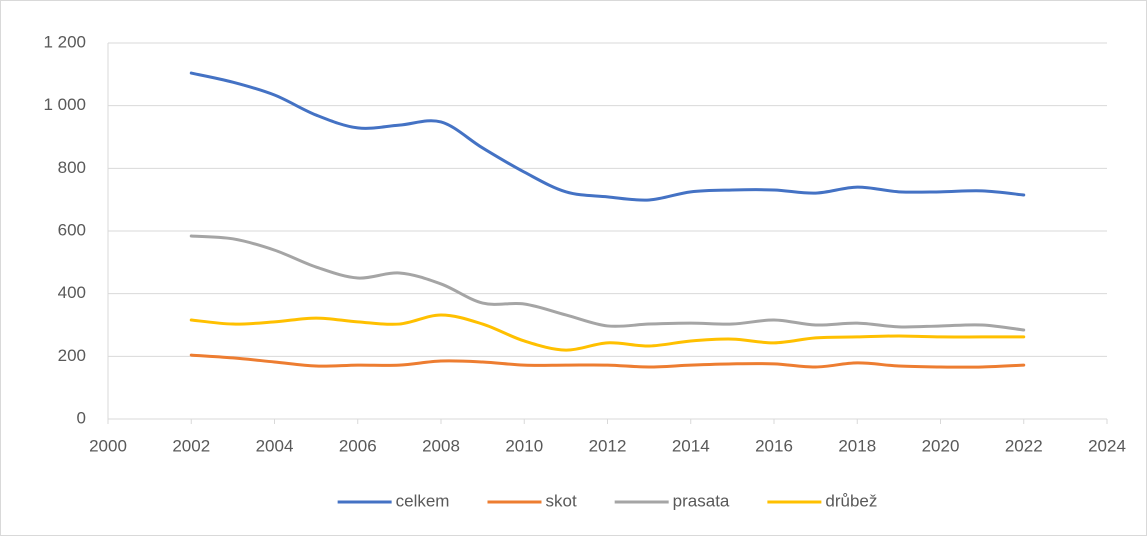  Describe the element at coordinates (72, 229) in the screenshot. I see `y-tick-label: 600` at that location.